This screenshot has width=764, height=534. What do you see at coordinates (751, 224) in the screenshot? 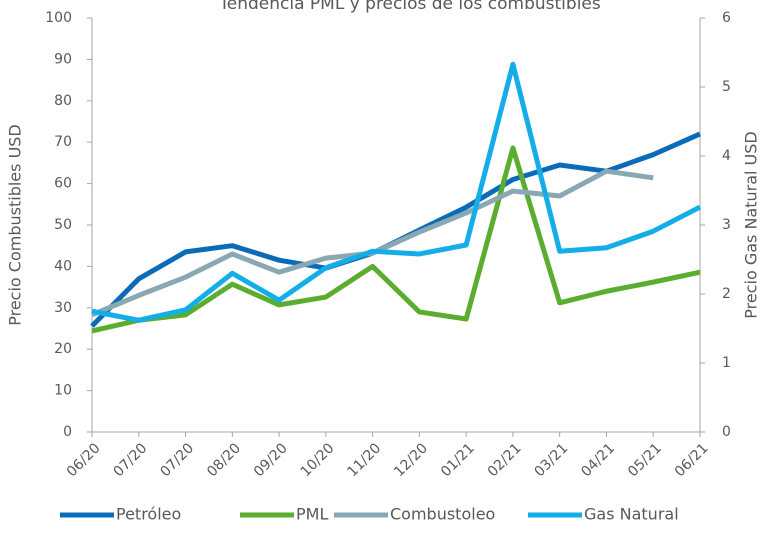
I see `y2-axis-label: Precio Gas Natural USD` at bounding box center [751, 224].